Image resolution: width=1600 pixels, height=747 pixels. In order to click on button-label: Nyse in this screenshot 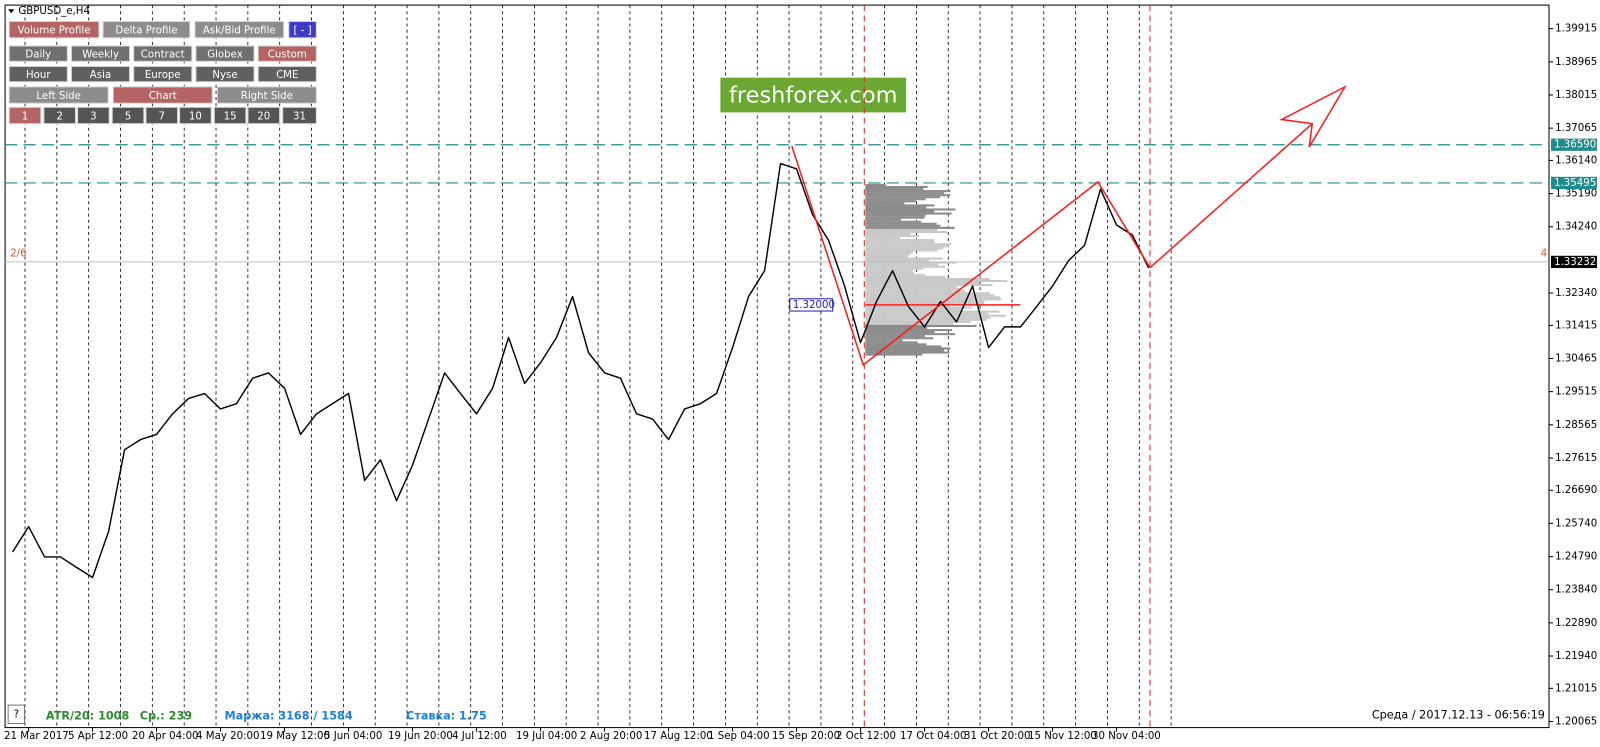, I will do `click(224, 75)`.